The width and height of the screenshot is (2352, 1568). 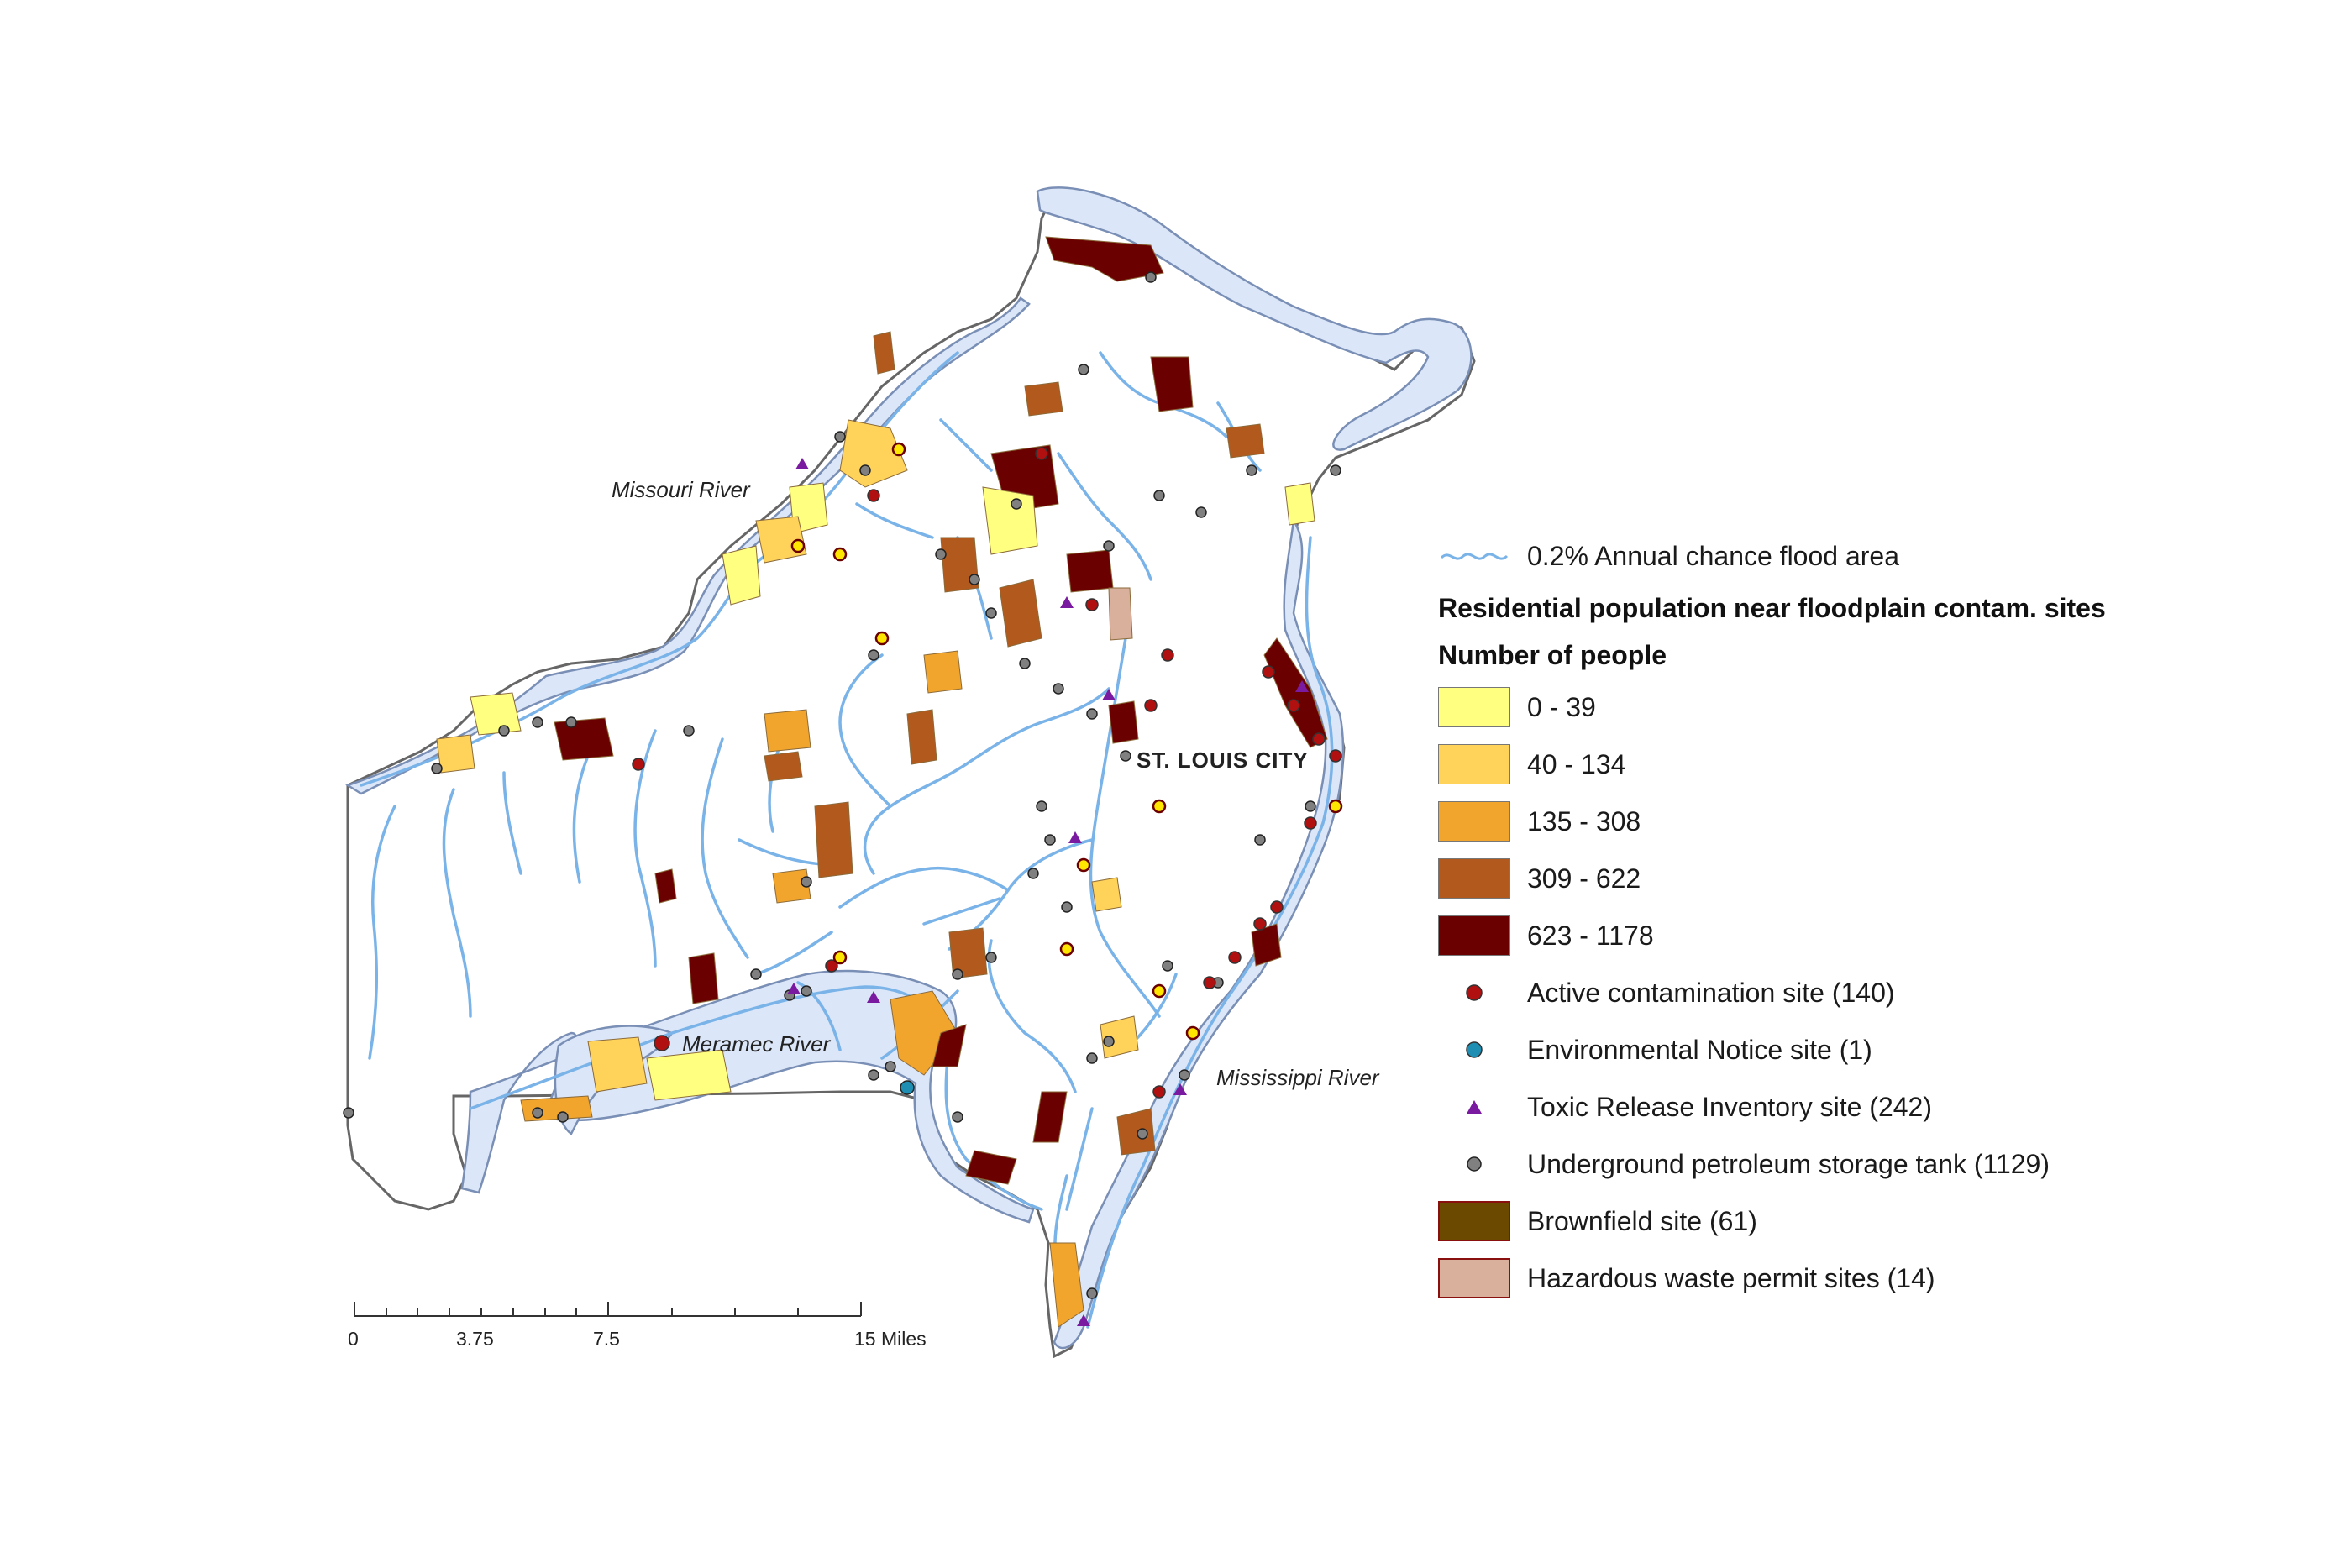 What do you see at coordinates (353, 1339) in the screenshot?
I see `scale-tick-0: 0` at bounding box center [353, 1339].